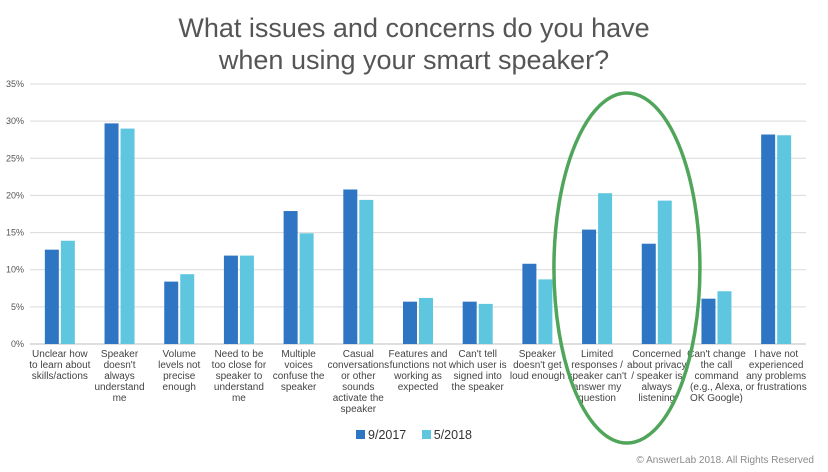  I want to click on chart-title-line-1: What issues and concerns do you have, so click(414, 28).